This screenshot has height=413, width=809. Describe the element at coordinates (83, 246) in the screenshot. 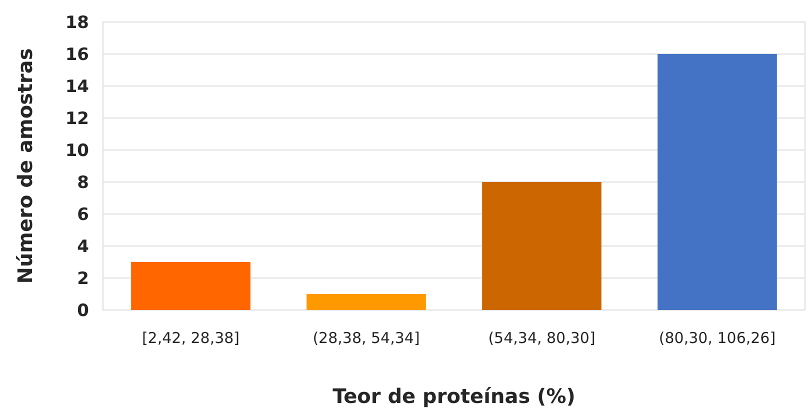

I see `y-tick-label: 4` at that location.